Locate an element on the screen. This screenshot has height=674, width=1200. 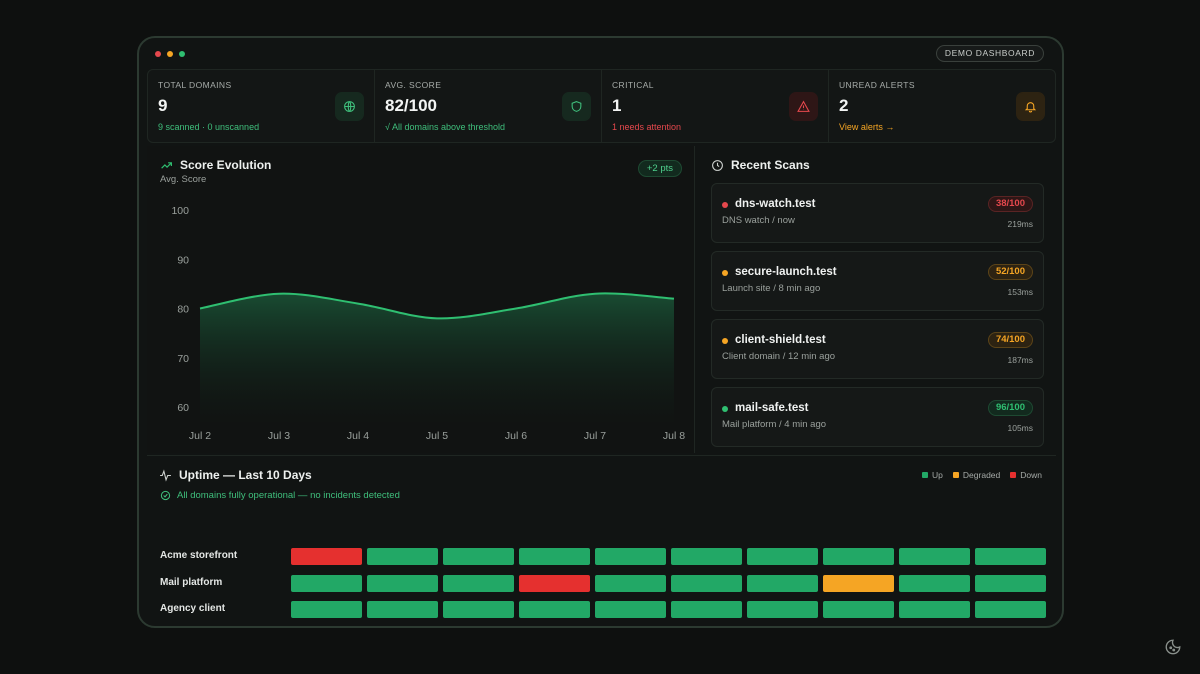
score-area-fill is located at coordinates (437, 357).